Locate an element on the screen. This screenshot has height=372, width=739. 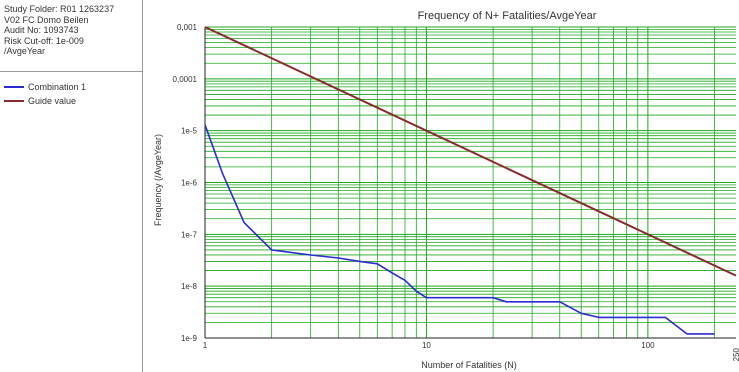
y-axis-label: Frequency (/AvgeYear) is located at coordinates (158, 180).